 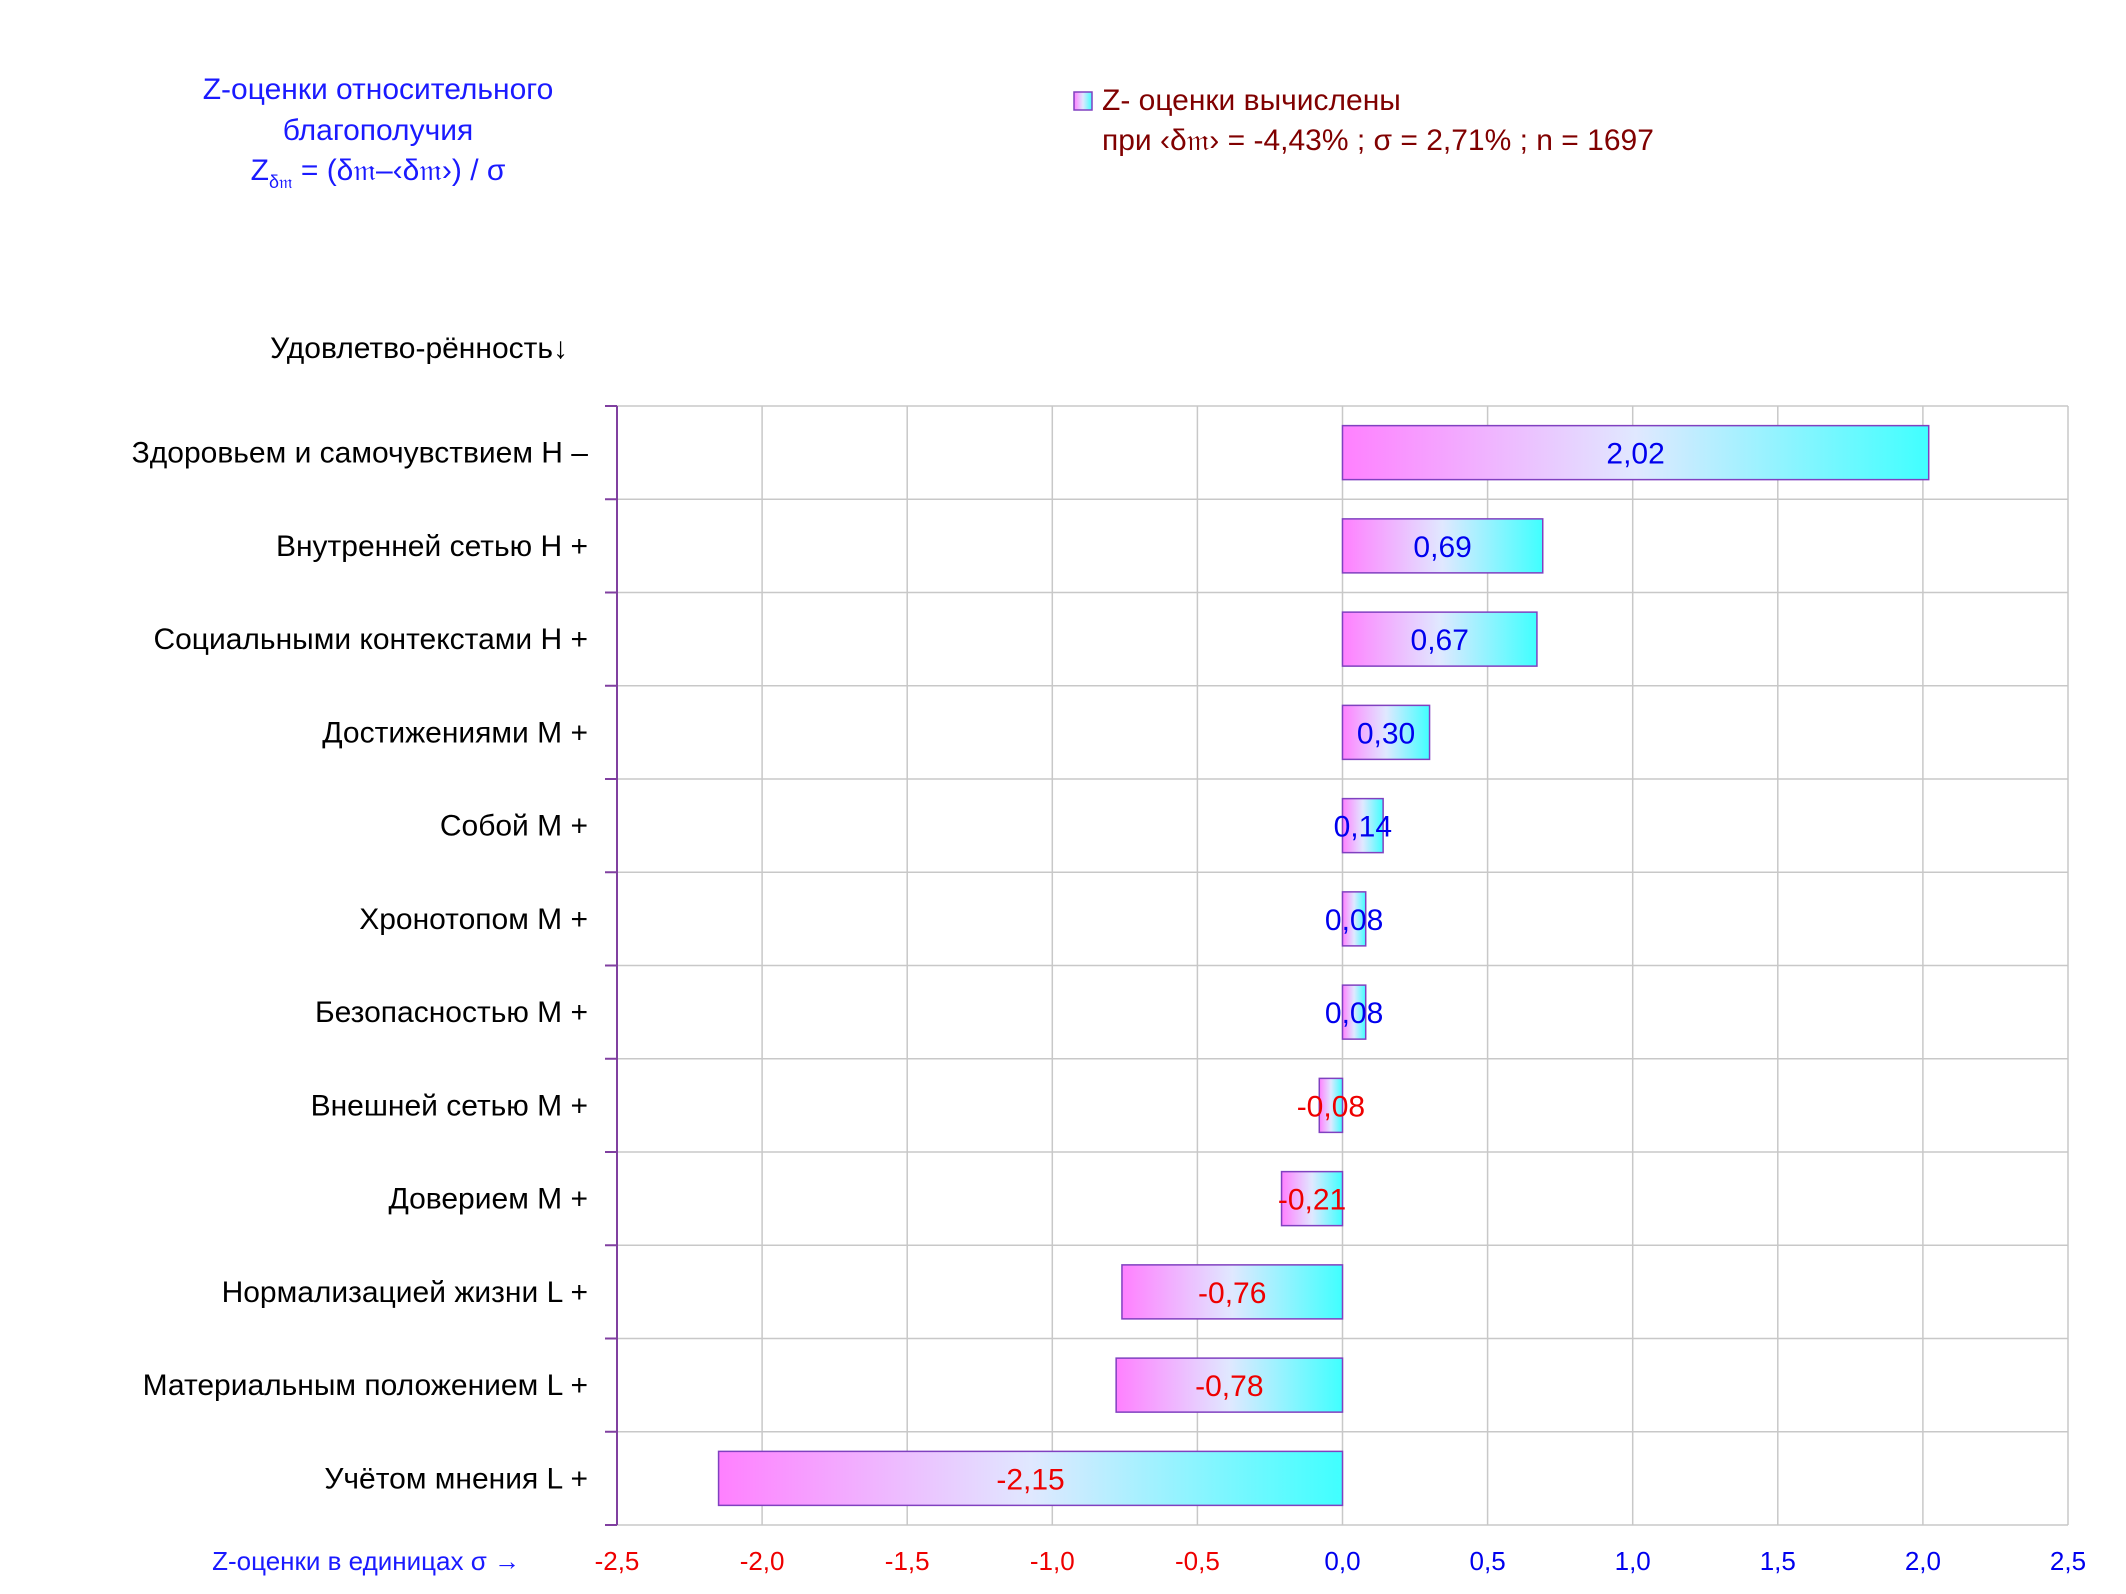 I want to click on chart-formula: Zδ𝔪 = (δ𝔪–‹δ𝔪›) / σ, so click(x=378, y=173).